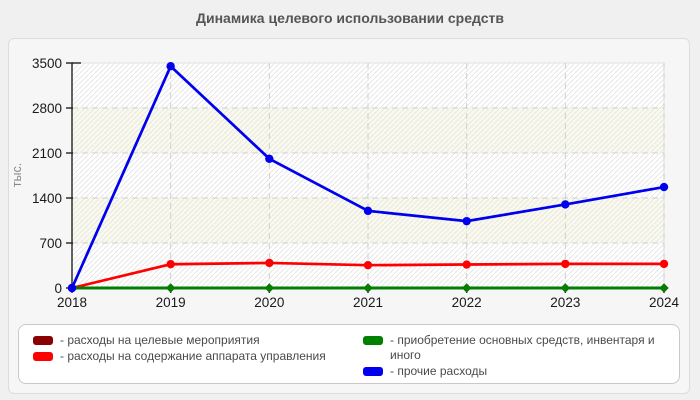 The image size is (700, 400). What do you see at coordinates (513, 371) in the screenshot?
I see `legend-item-other-expenses: - прочие расходы` at bounding box center [513, 371].